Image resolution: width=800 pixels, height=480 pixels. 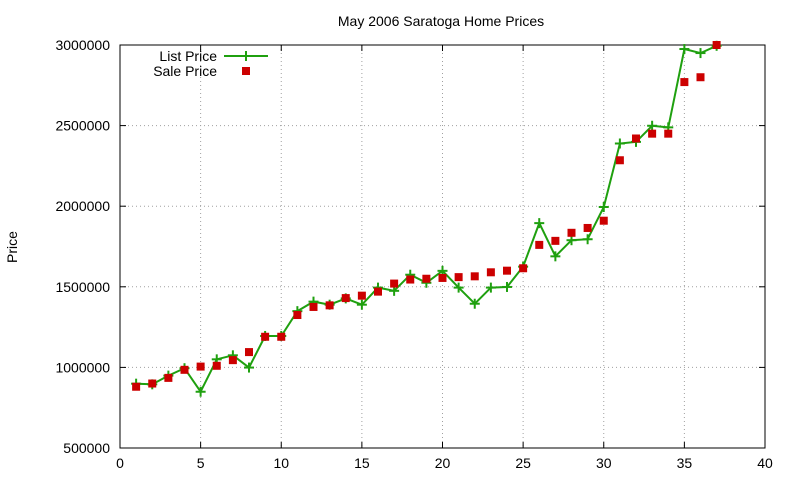 What do you see at coordinates (82, 206) in the screenshot?
I see `y-tick-label: 2000000` at bounding box center [82, 206].